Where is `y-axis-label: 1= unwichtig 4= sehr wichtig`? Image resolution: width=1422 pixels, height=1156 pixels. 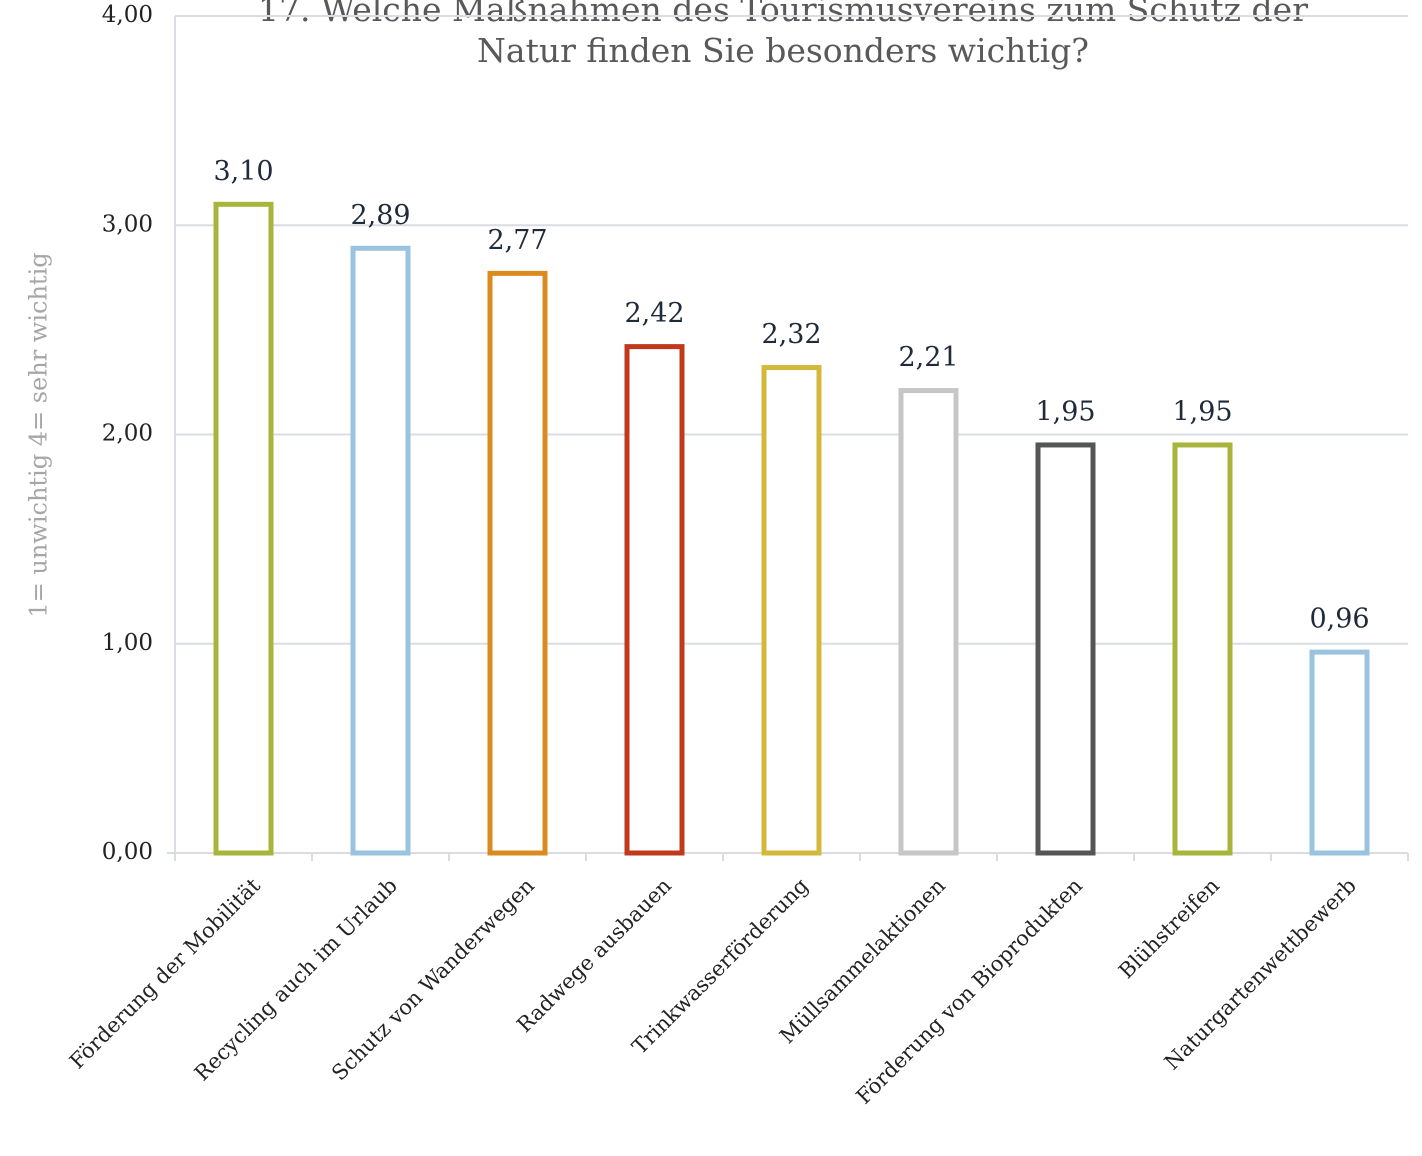
y-axis-label: 1= unwichtig 4= sehr wichtig is located at coordinates (39, 434).